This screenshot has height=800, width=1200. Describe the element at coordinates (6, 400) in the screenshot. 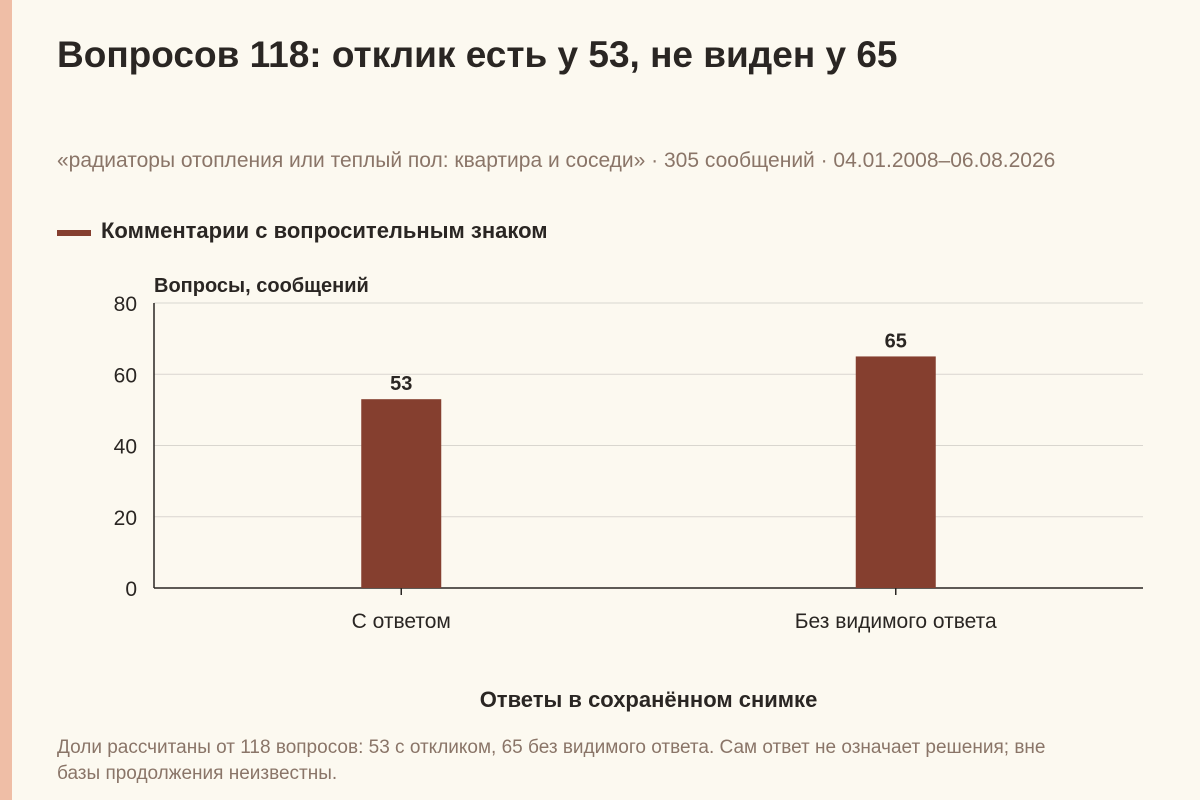

I see `accent-strip` at that location.